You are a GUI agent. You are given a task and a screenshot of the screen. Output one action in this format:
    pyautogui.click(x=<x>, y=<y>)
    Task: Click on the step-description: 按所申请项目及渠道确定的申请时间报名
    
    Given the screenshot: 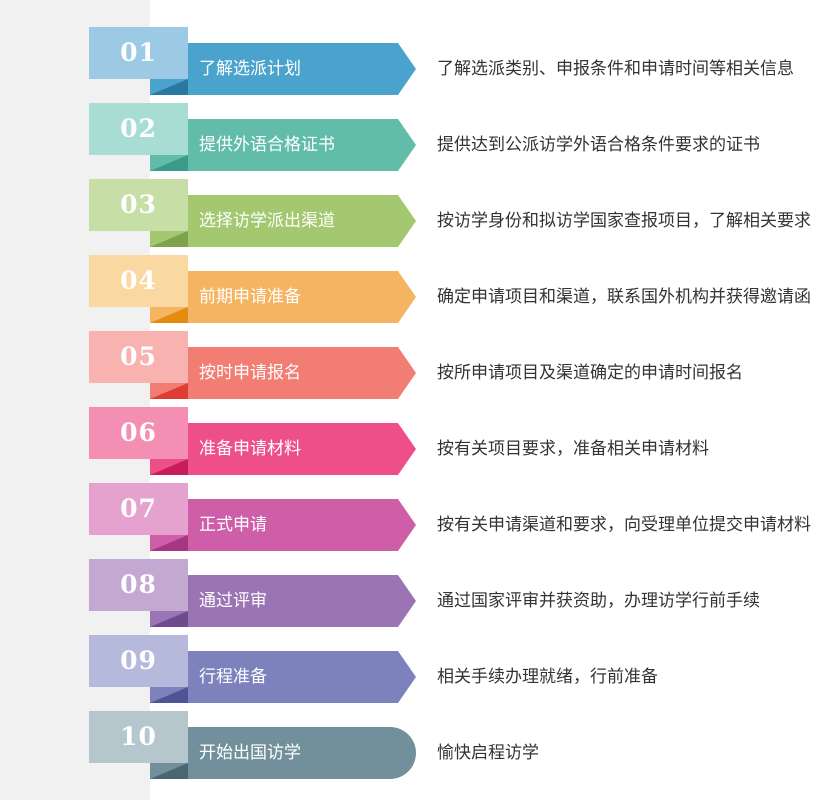 What is the action you would take?
    pyautogui.click(x=590, y=373)
    